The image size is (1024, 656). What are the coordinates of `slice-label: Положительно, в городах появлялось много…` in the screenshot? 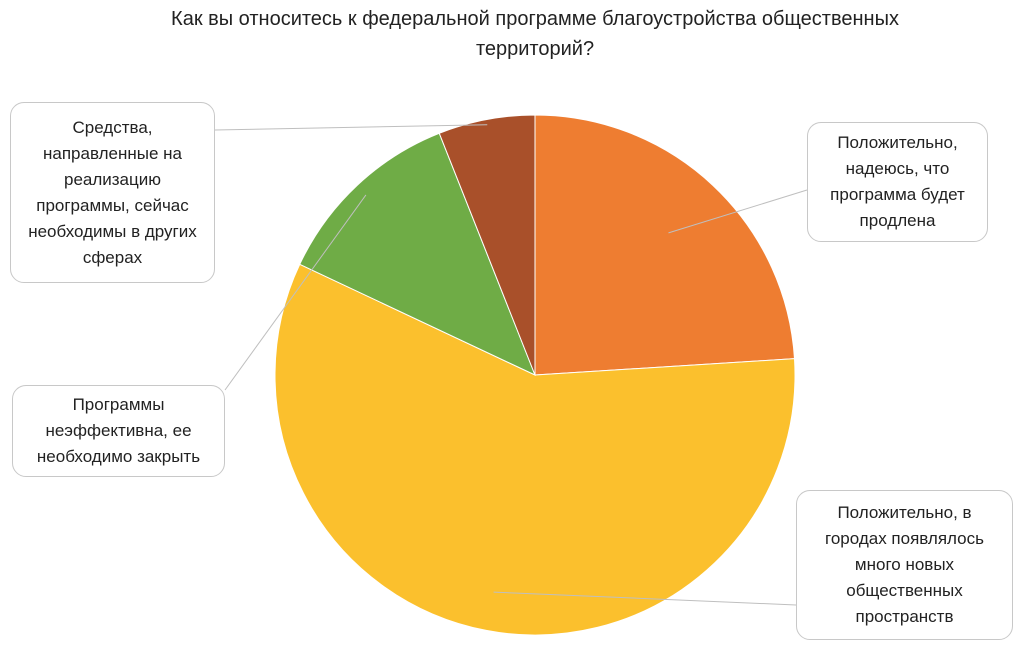 It's located at (904, 565).